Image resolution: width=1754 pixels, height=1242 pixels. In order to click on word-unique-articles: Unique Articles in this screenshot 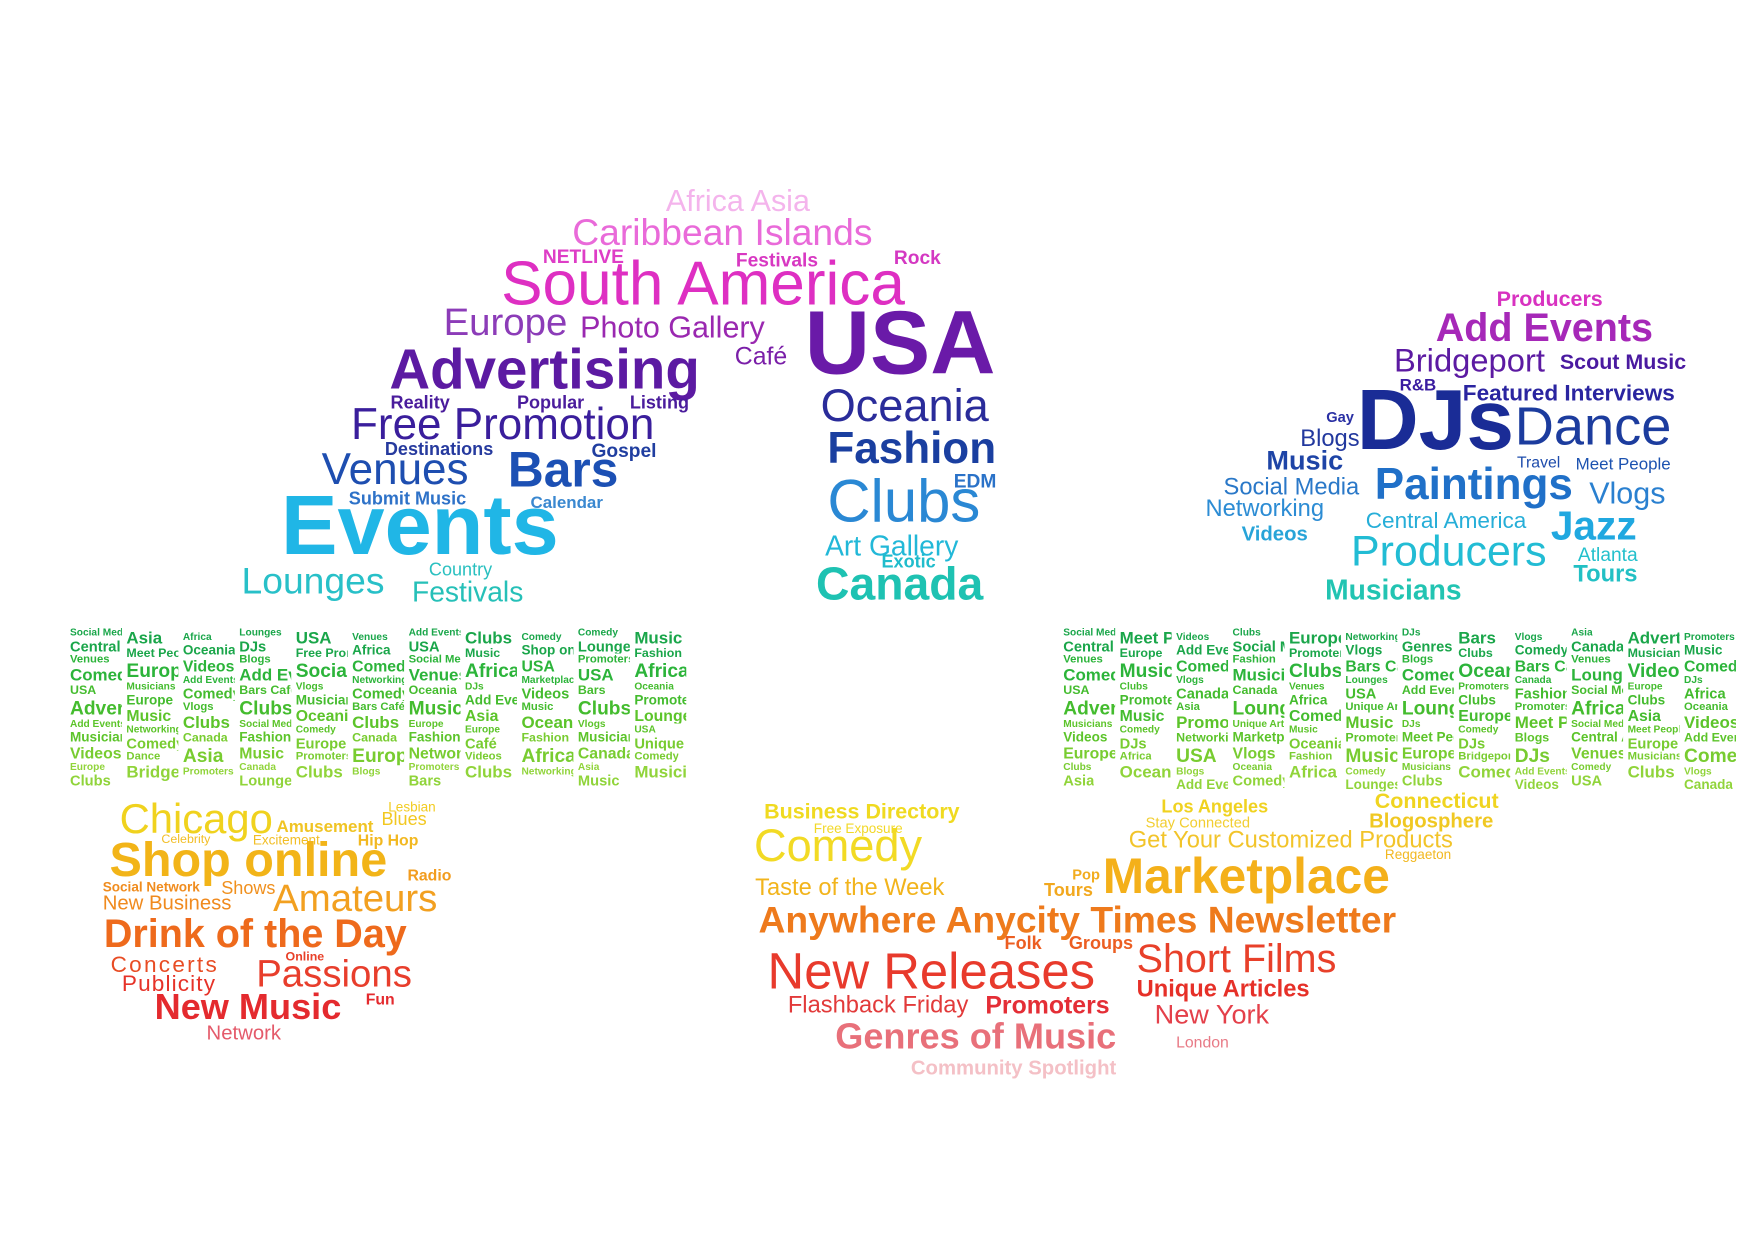, I will do `click(1223, 989)`.